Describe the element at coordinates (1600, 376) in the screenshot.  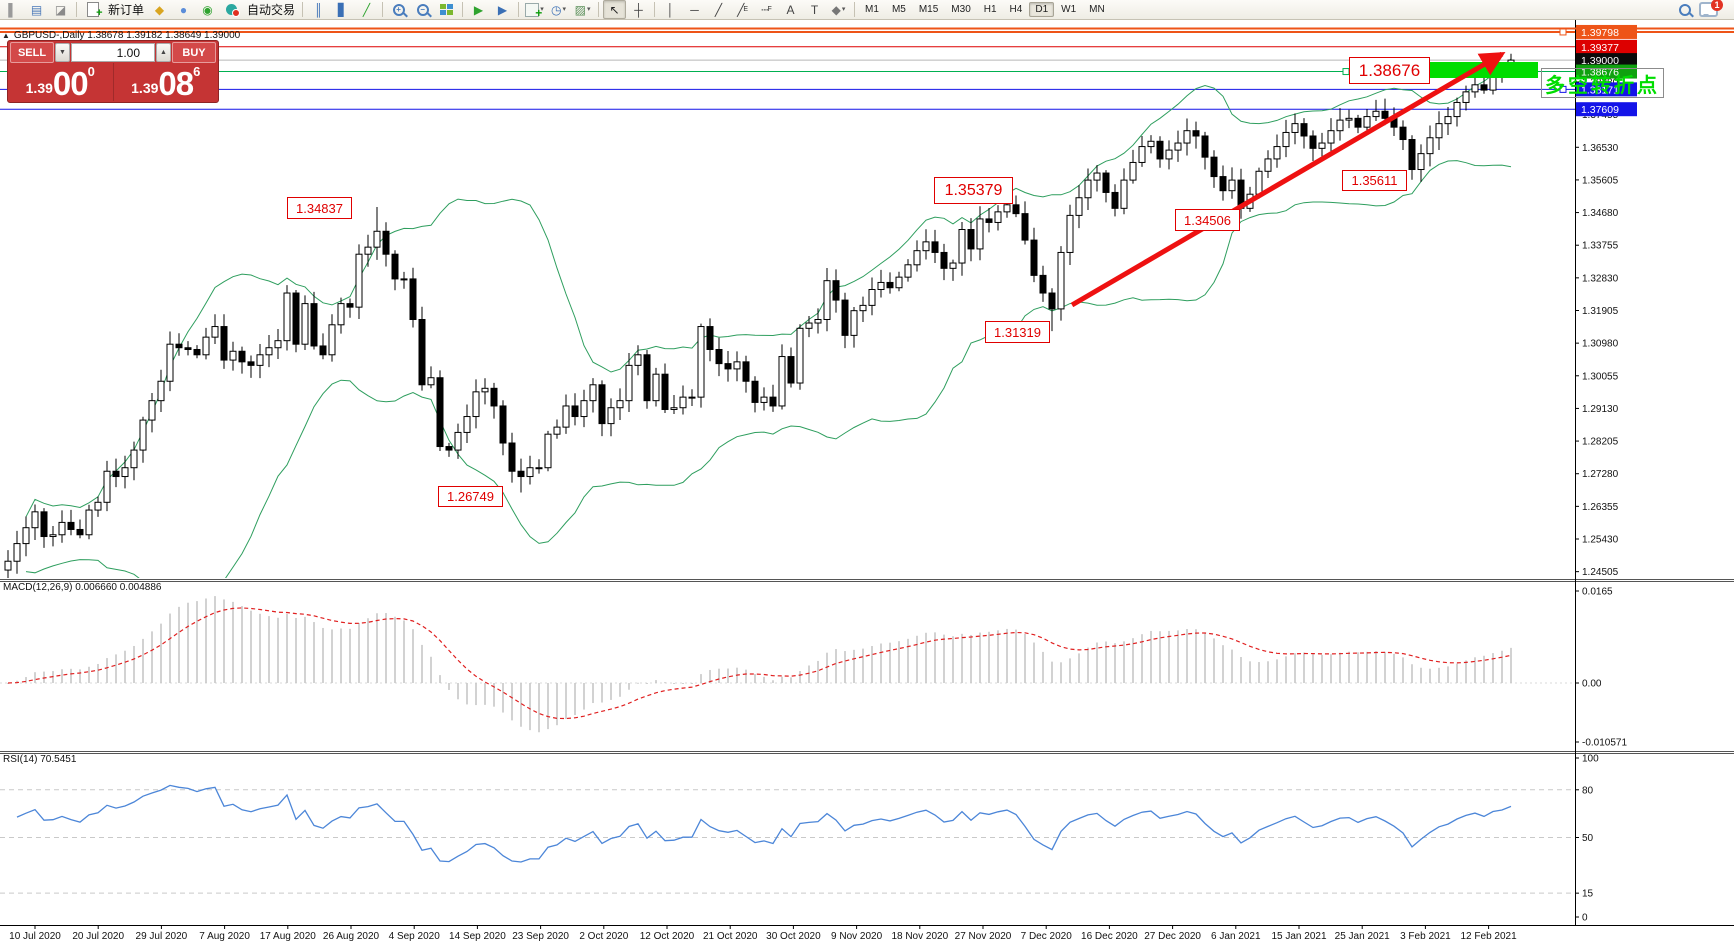
I see `price-tick-label: 1.30055` at that location.